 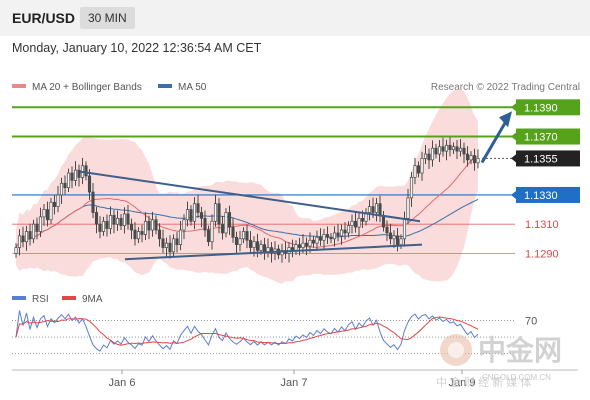 I want to click on timestamp: Monday, January 10, 2022 12:36:54 AM CET, so click(x=137, y=48).